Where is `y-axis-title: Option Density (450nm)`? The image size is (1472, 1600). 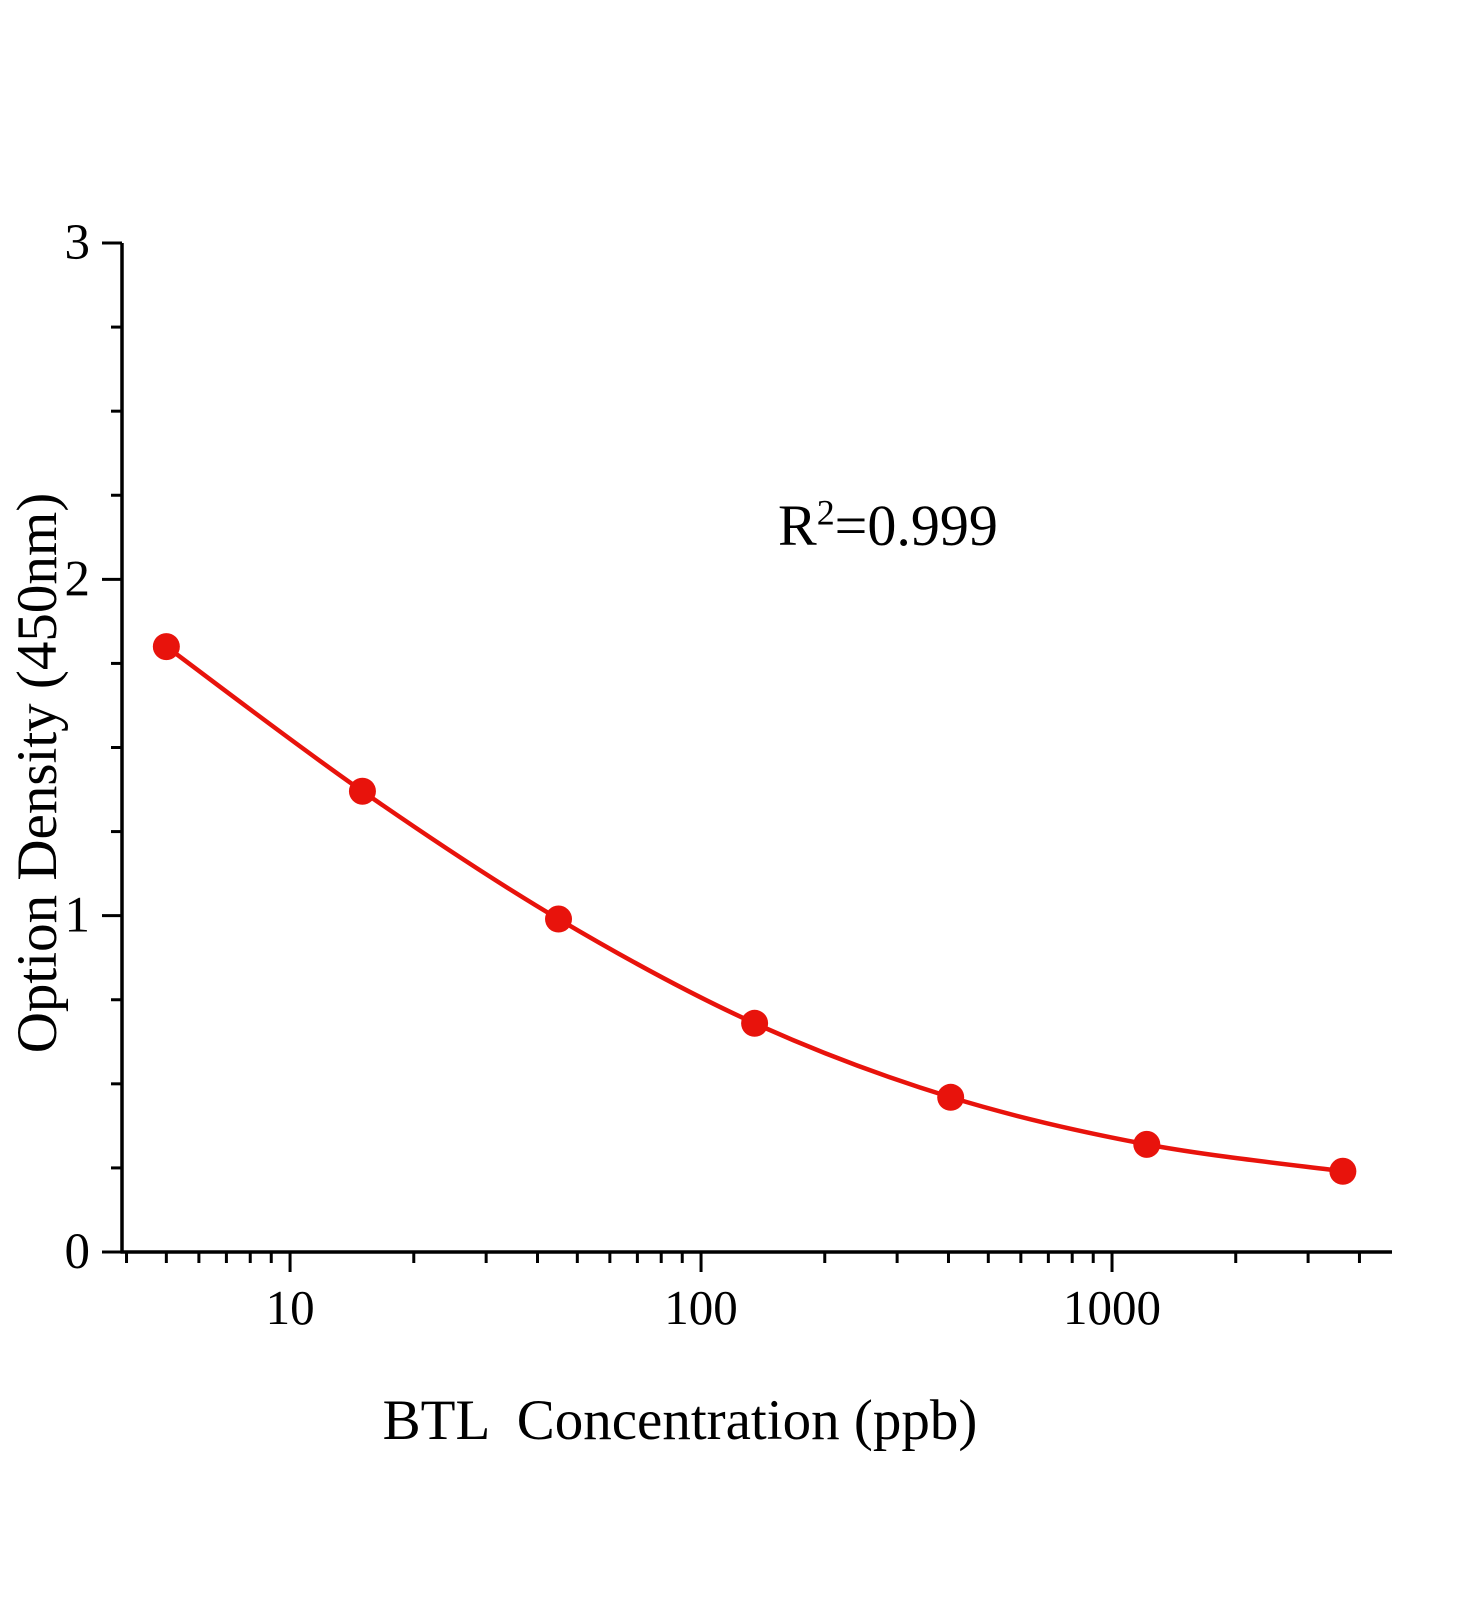
y-axis-title: Option Density (450nm) is located at coordinates (37, 773).